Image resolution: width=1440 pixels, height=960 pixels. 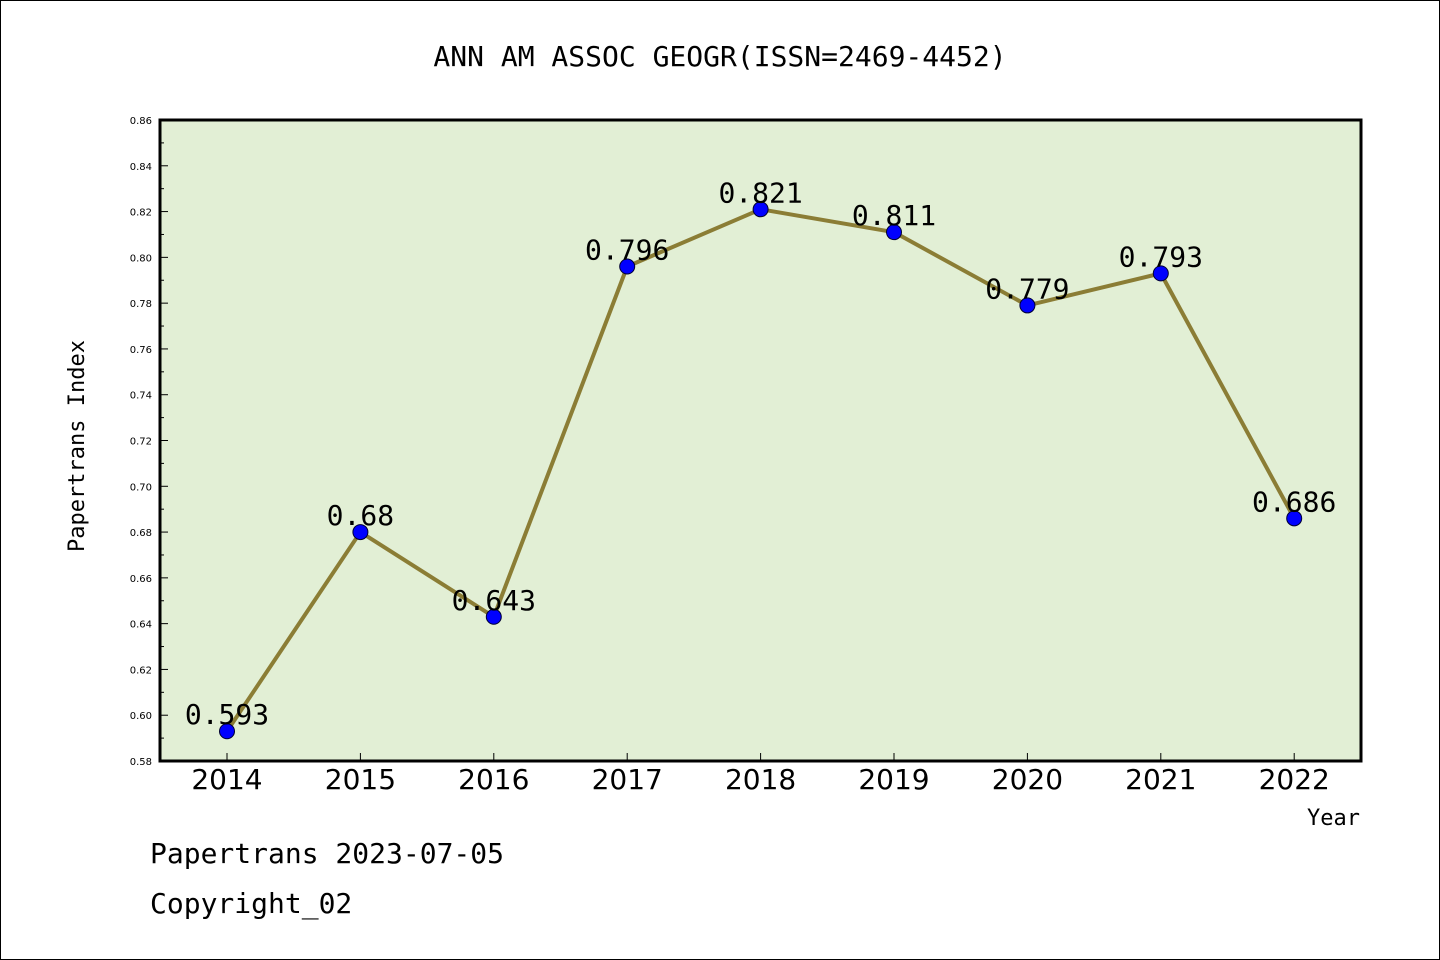 I want to click on x-tick-label: 2014, so click(x=226, y=779).